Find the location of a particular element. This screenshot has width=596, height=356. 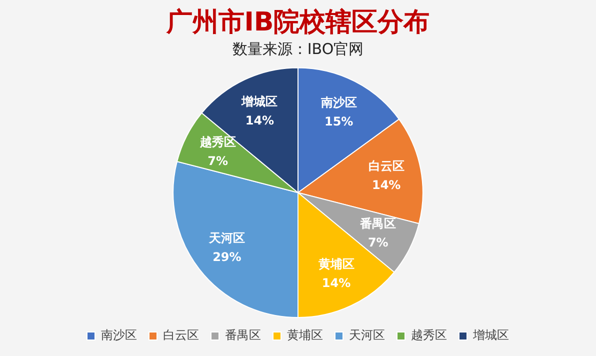

slice-label: 番禺区 is located at coordinates (377, 223).